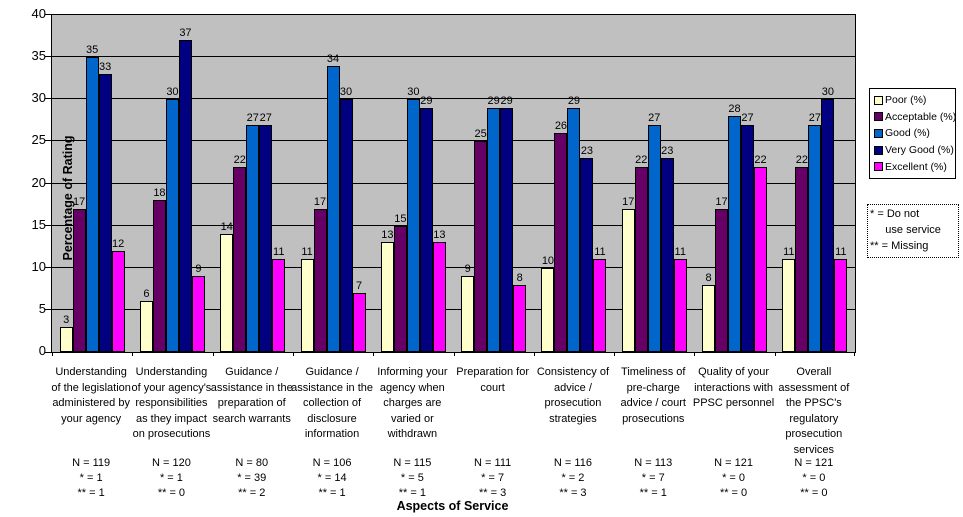  I want to click on y-tick-label: 0, so click(42, 350).